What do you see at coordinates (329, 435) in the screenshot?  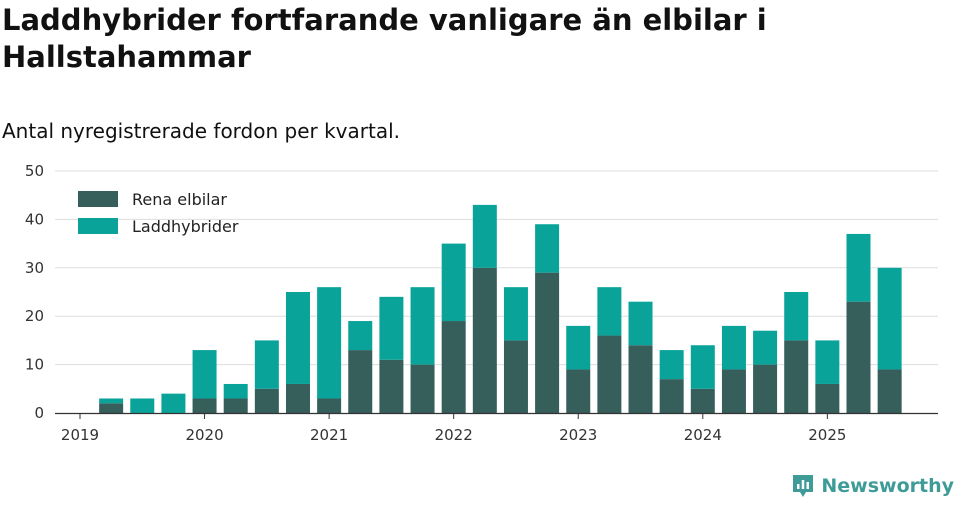 I see `x-tick-label-2021: 2021` at bounding box center [329, 435].